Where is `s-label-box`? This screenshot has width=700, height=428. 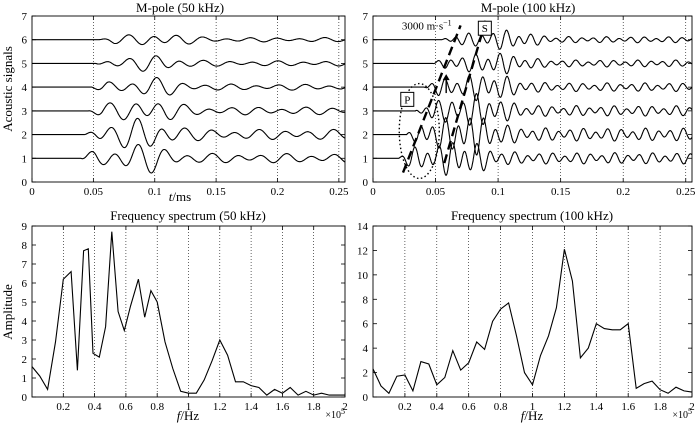
s-label-box is located at coordinates (484, 28).